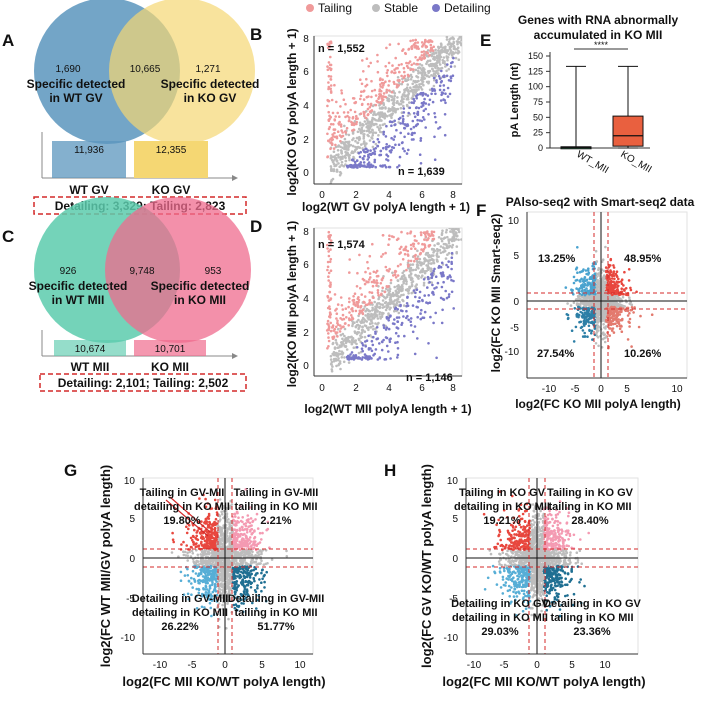 This screenshot has height=701, width=709. What do you see at coordinates (429, 378) in the screenshot?
I see `d-n-bottom: n = 1,146` at bounding box center [429, 378].